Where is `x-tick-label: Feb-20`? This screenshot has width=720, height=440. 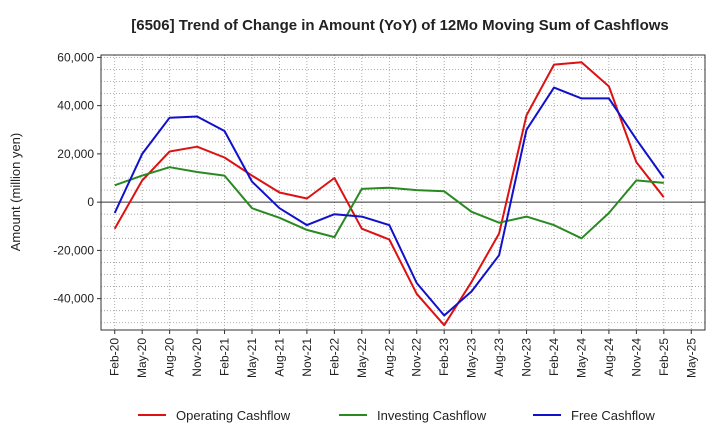
x-tick-label: Feb-20 is located at coordinates (115, 357).